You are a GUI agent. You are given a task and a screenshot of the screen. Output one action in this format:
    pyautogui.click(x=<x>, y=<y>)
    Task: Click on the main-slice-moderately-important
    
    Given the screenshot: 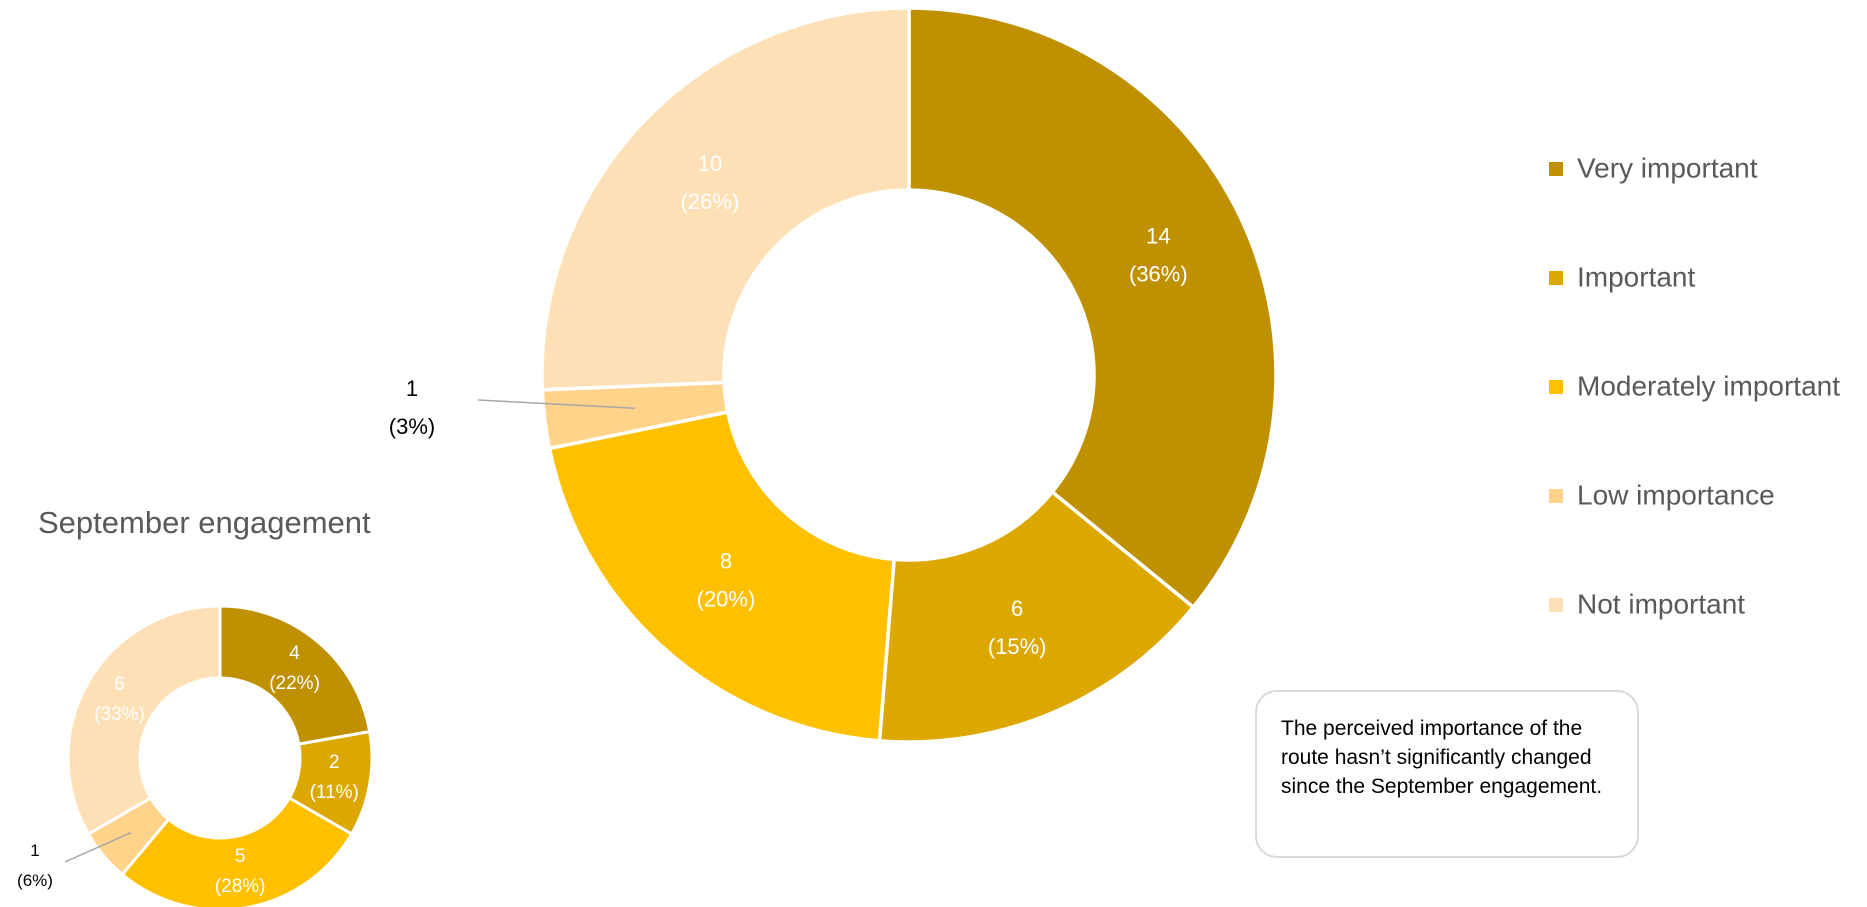 What is the action you would take?
    pyautogui.click(x=721, y=576)
    